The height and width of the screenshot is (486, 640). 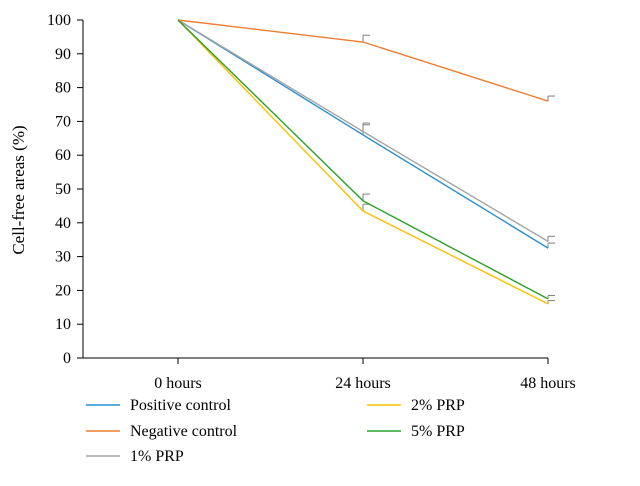 What do you see at coordinates (63, 324) in the screenshot?
I see `y-tick-label: 10` at bounding box center [63, 324].